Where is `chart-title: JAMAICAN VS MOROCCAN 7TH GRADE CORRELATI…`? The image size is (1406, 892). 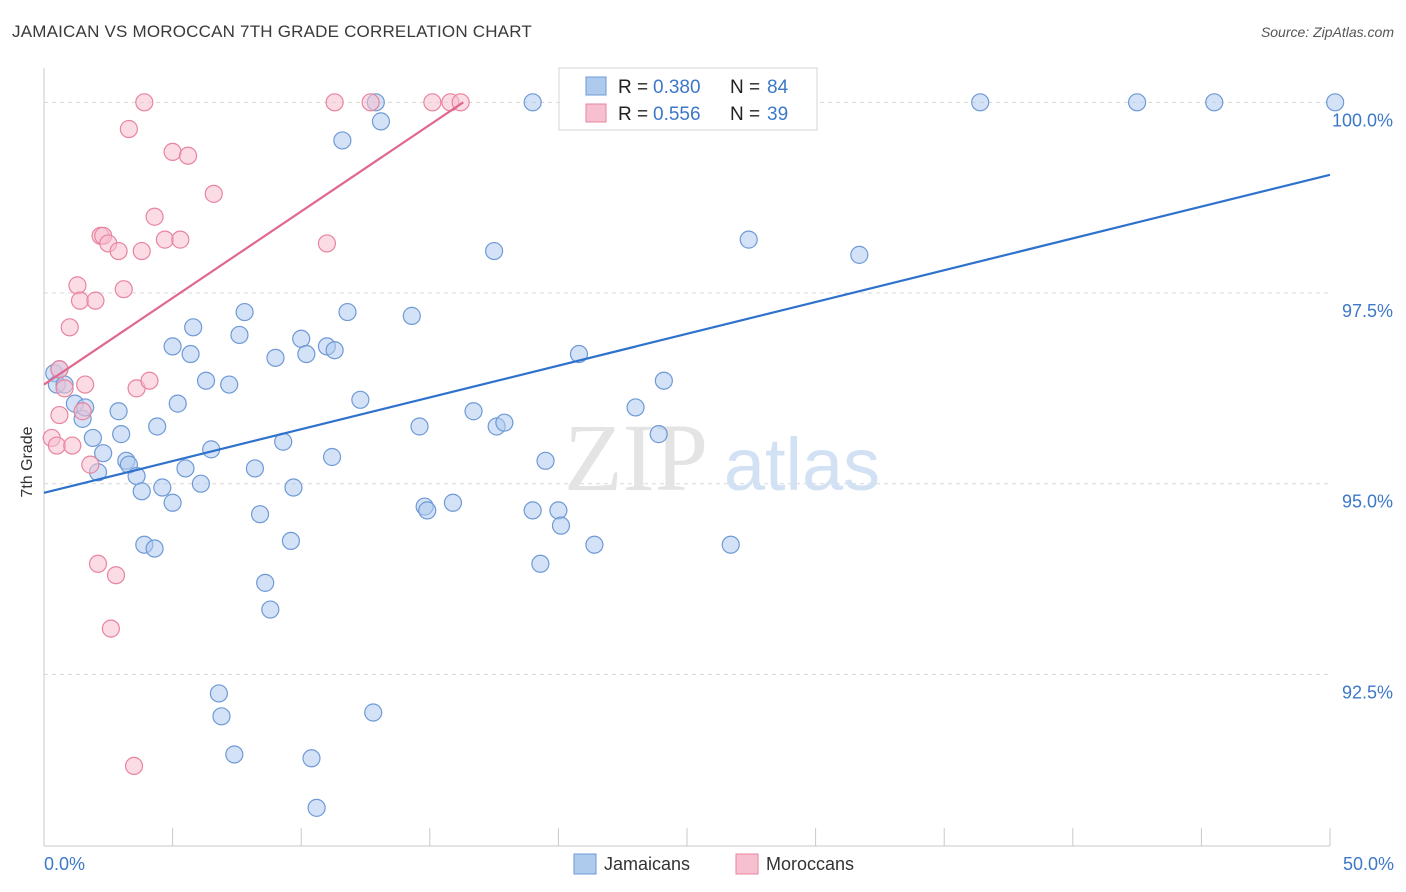 chart-title: JAMAICAN VS MOROCCAN 7TH GRADE CORRELATI… is located at coordinates (272, 31).